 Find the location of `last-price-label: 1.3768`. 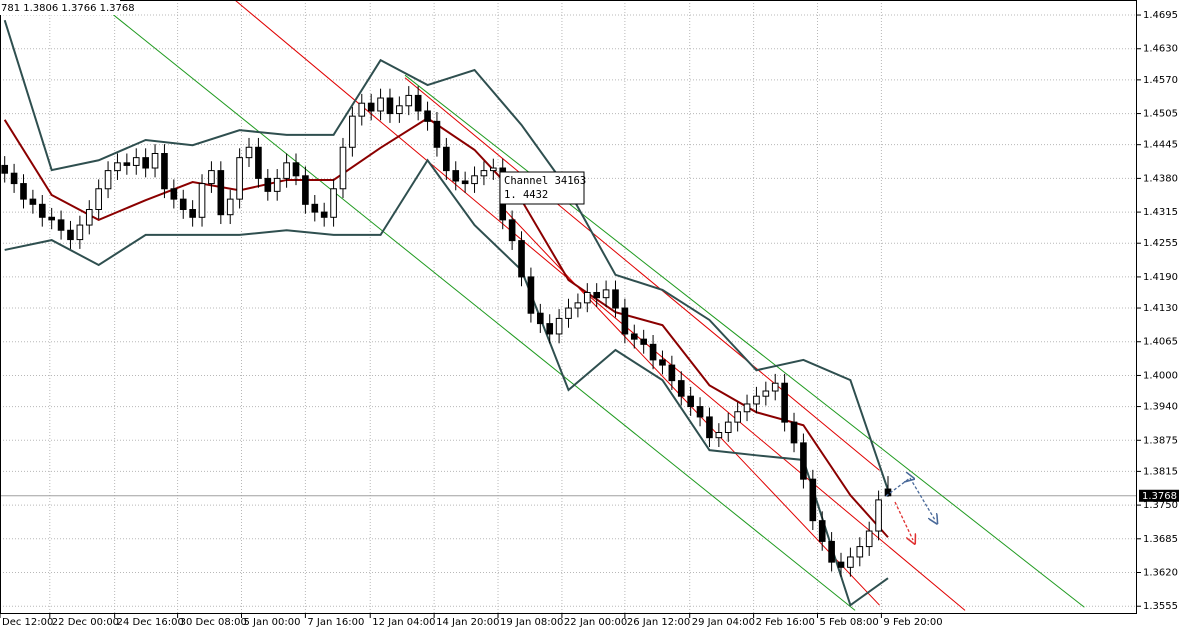

last-price-label: 1.3768 is located at coordinates (1159, 496).